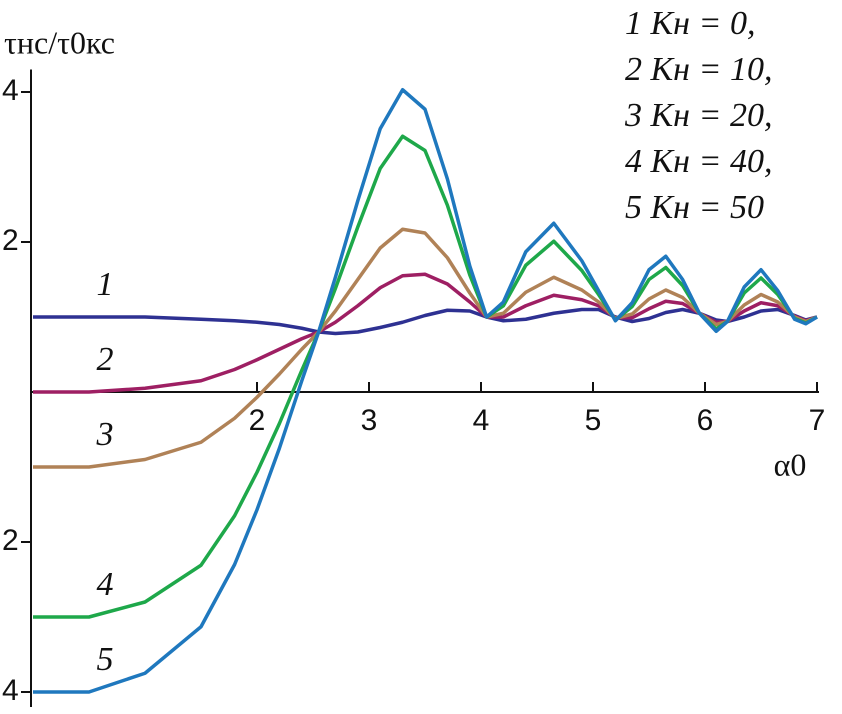  What do you see at coordinates (694, 207) in the screenshot?
I see `legend-text: 5 Kн = 50` at bounding box center [694, 207].